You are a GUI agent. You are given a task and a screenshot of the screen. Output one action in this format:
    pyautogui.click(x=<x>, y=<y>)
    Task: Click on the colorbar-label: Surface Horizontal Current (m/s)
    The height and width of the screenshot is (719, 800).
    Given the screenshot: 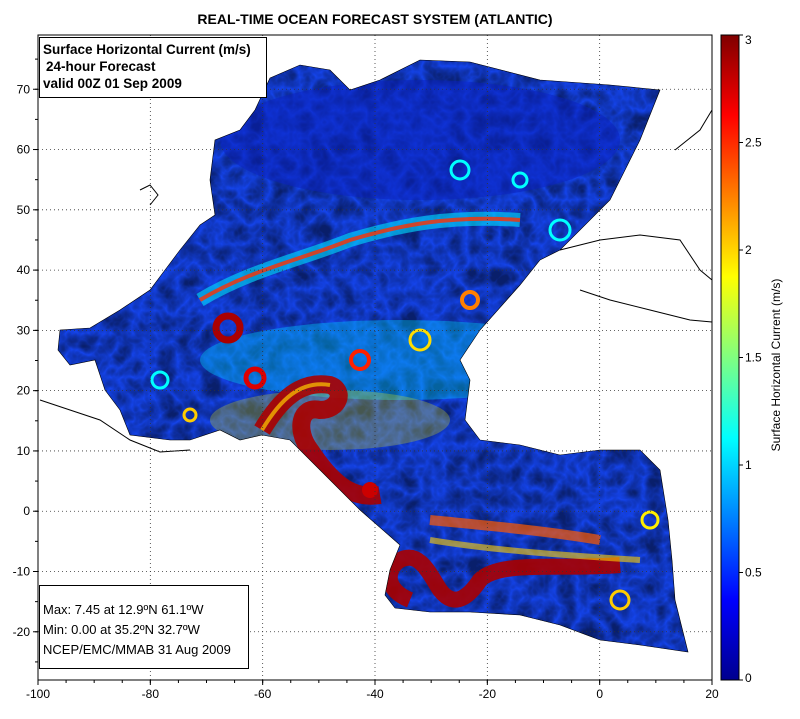 What is the action you would take?
    pyautogui.click(x=776, y=365)
    